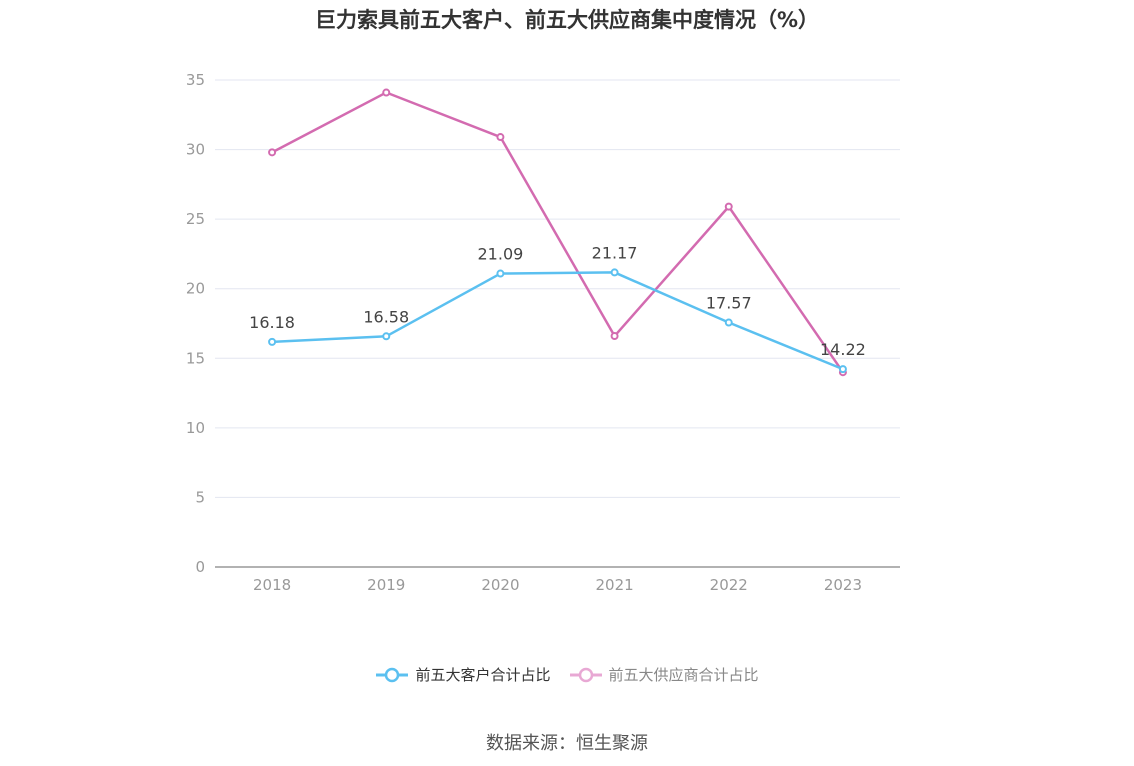  Describe the element at coordinates (567, 20) in the screenshot. I see `chart-title: 巨力索具前五大客户、前五大供应商集中度情况（%）` at that location.